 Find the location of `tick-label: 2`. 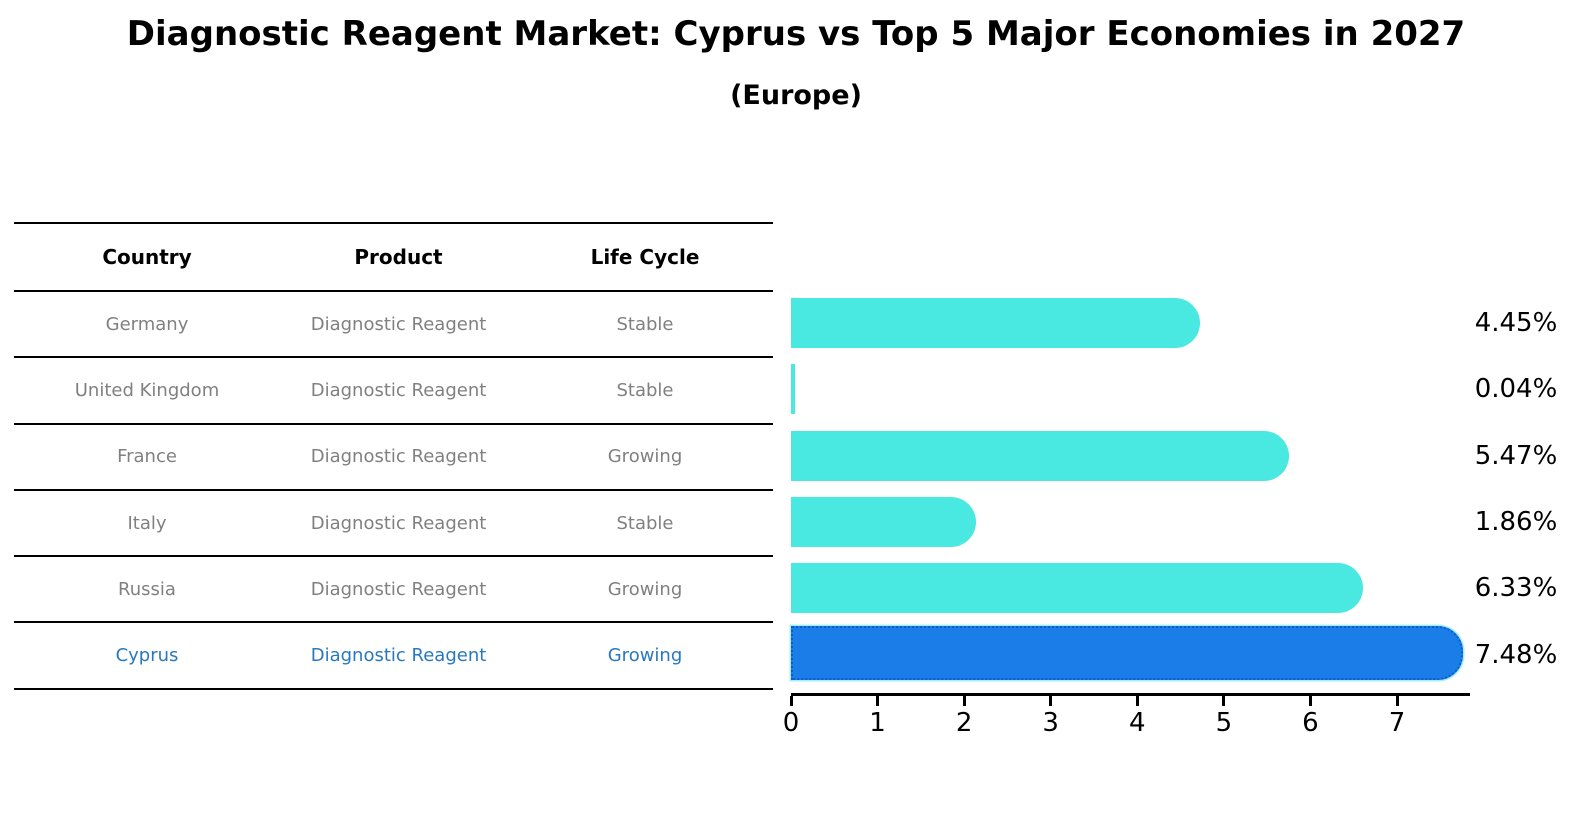

tick-label: 2 is located at coordinates (964, 723).